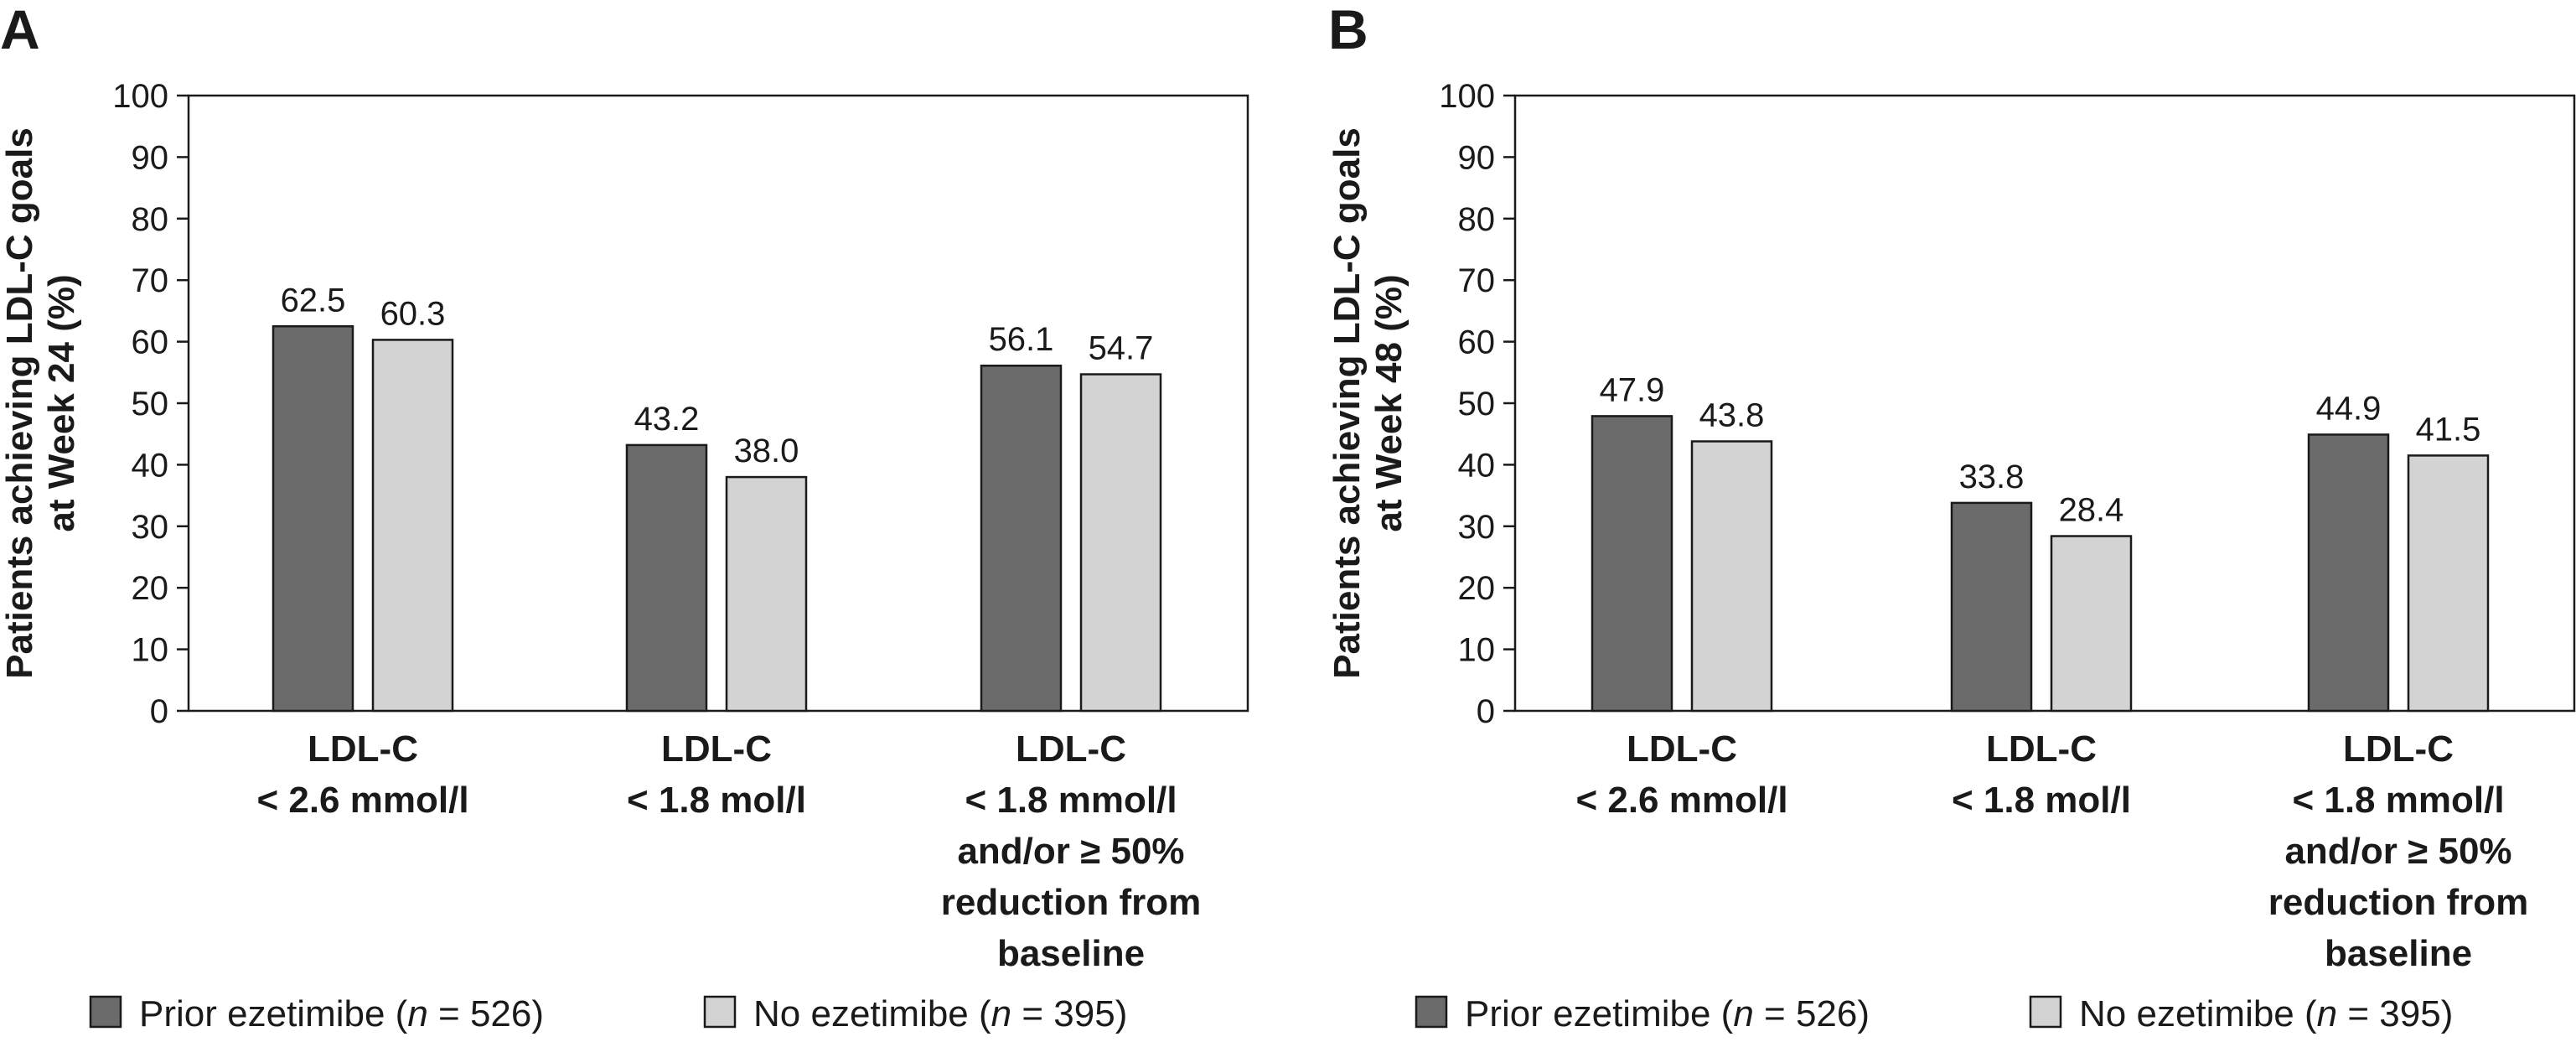 The height and width of the screenshot is (1047, 2576). I want to click on panel-label: A, so click(20, 30).